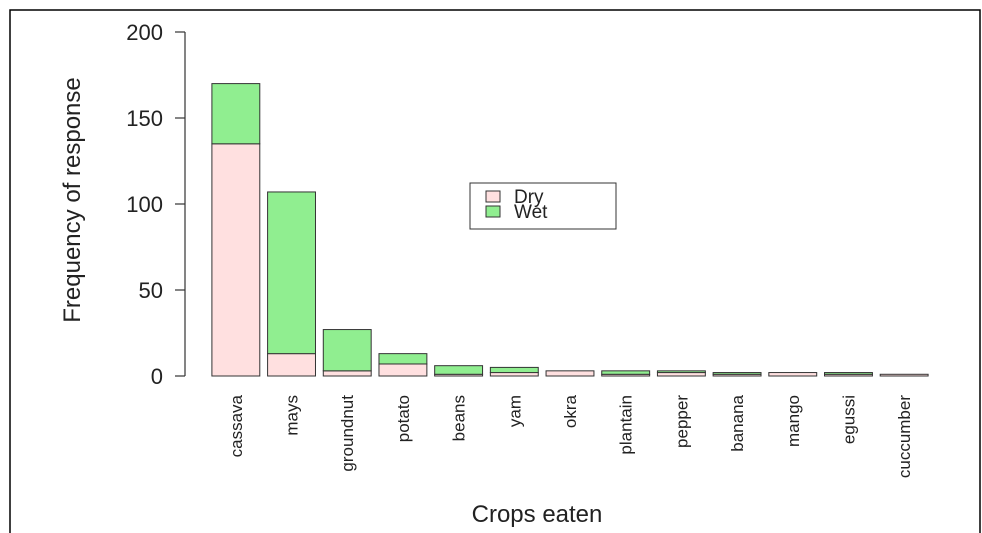 The height and width of the screenshot is (533, 982). Describe the element at coordinates (529, 197) in the screenshot. I see `legend-label: Dry` at that location.